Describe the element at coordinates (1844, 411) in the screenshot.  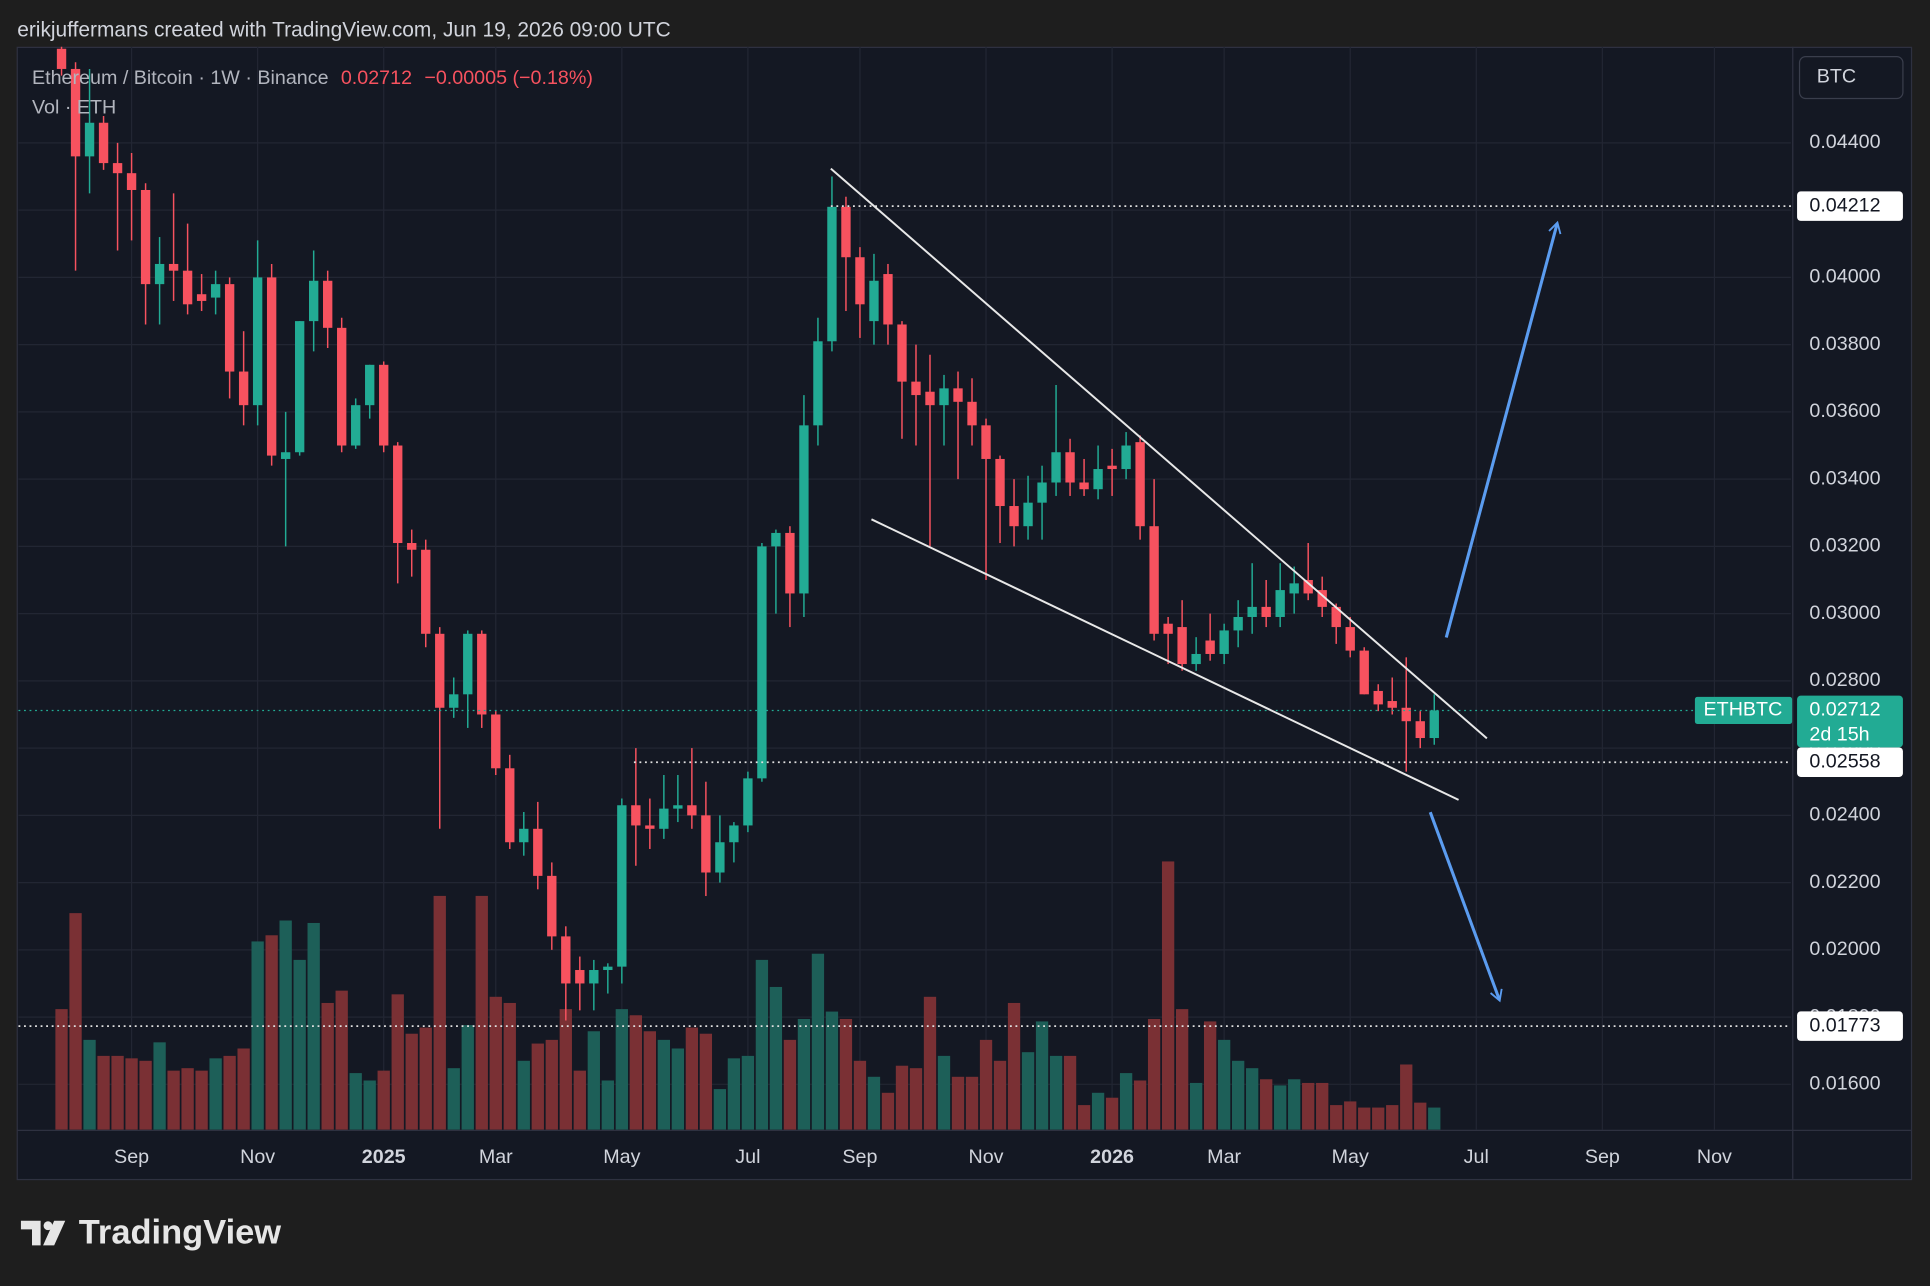
I see `y-tick-label: 0.03600` at that location.